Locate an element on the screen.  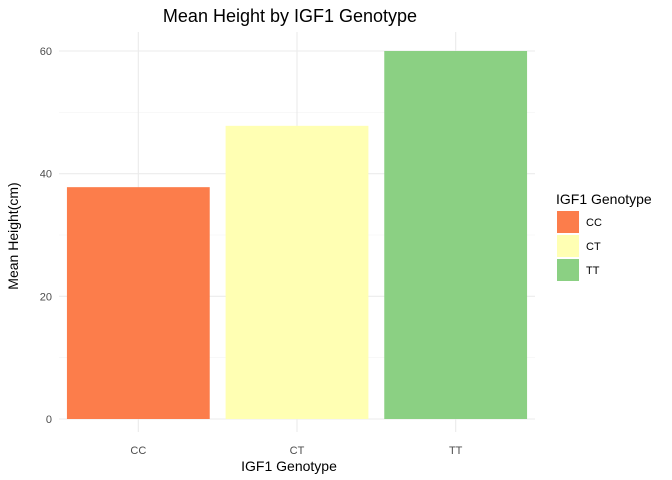
legend-items: CC CT TT is located at coordinates (579, 246).